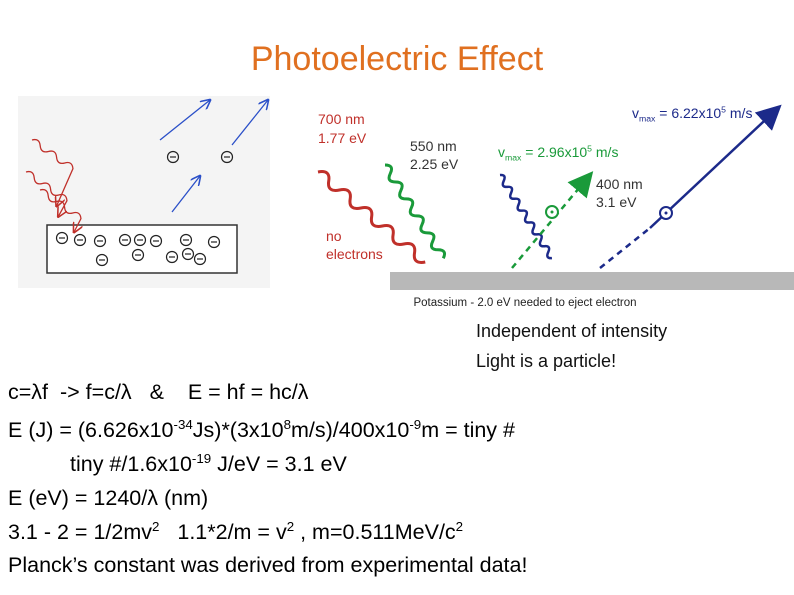 The height and width of the screenshot is (595, 794). Describe the element at coordinates (287, 424) in the screenshot. I see `supscript: 8` at that location.